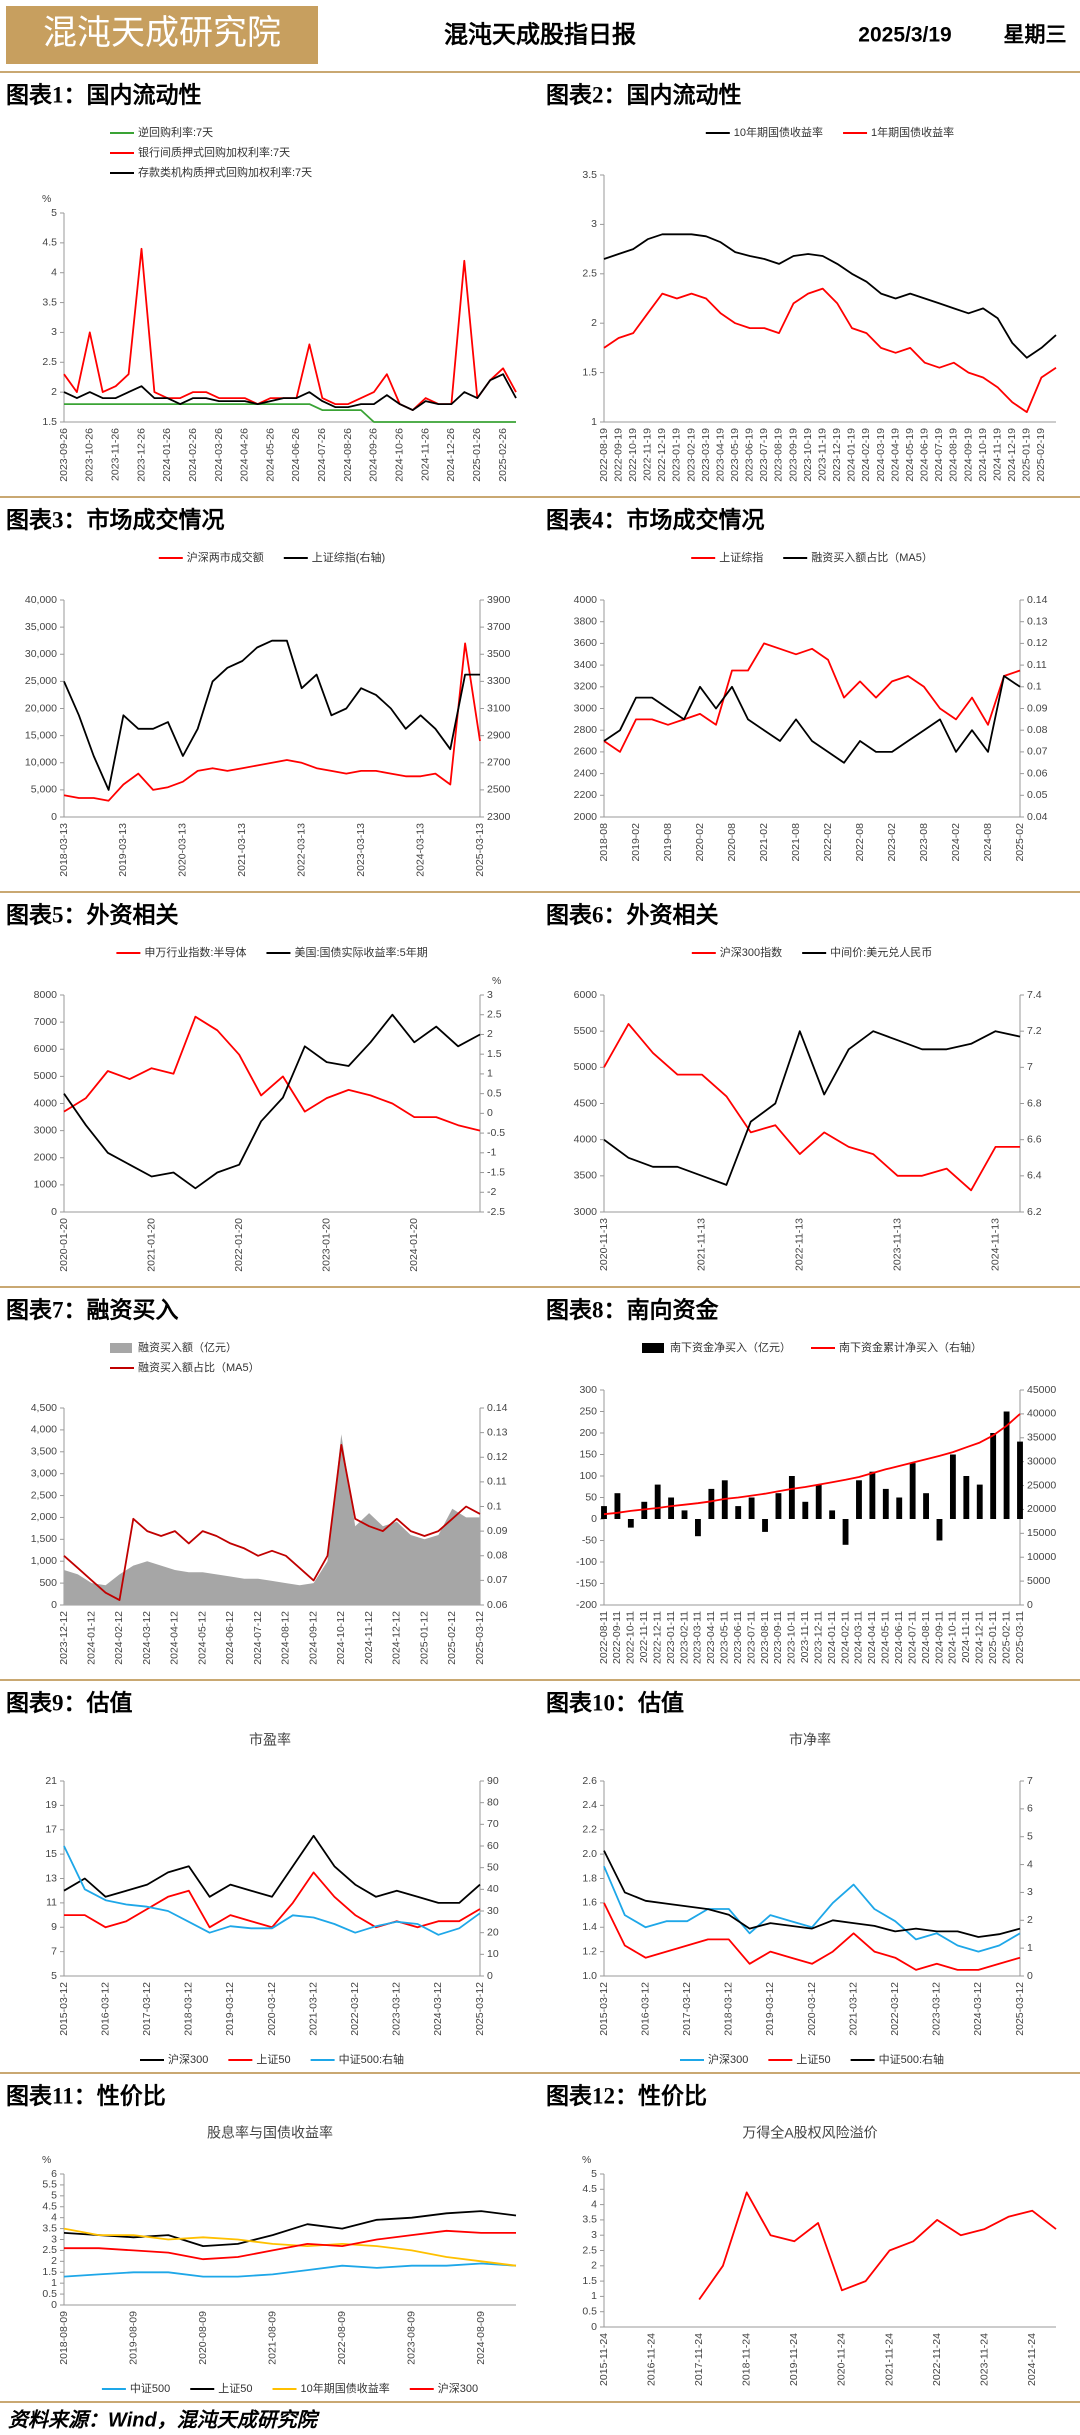 Image resolution: width=1080 pixels, height=2435 pixels. Describe the element at coordinates (1032, 2359) in the screenshot. I see `x-tick-label: 2024-11-24` at that location.